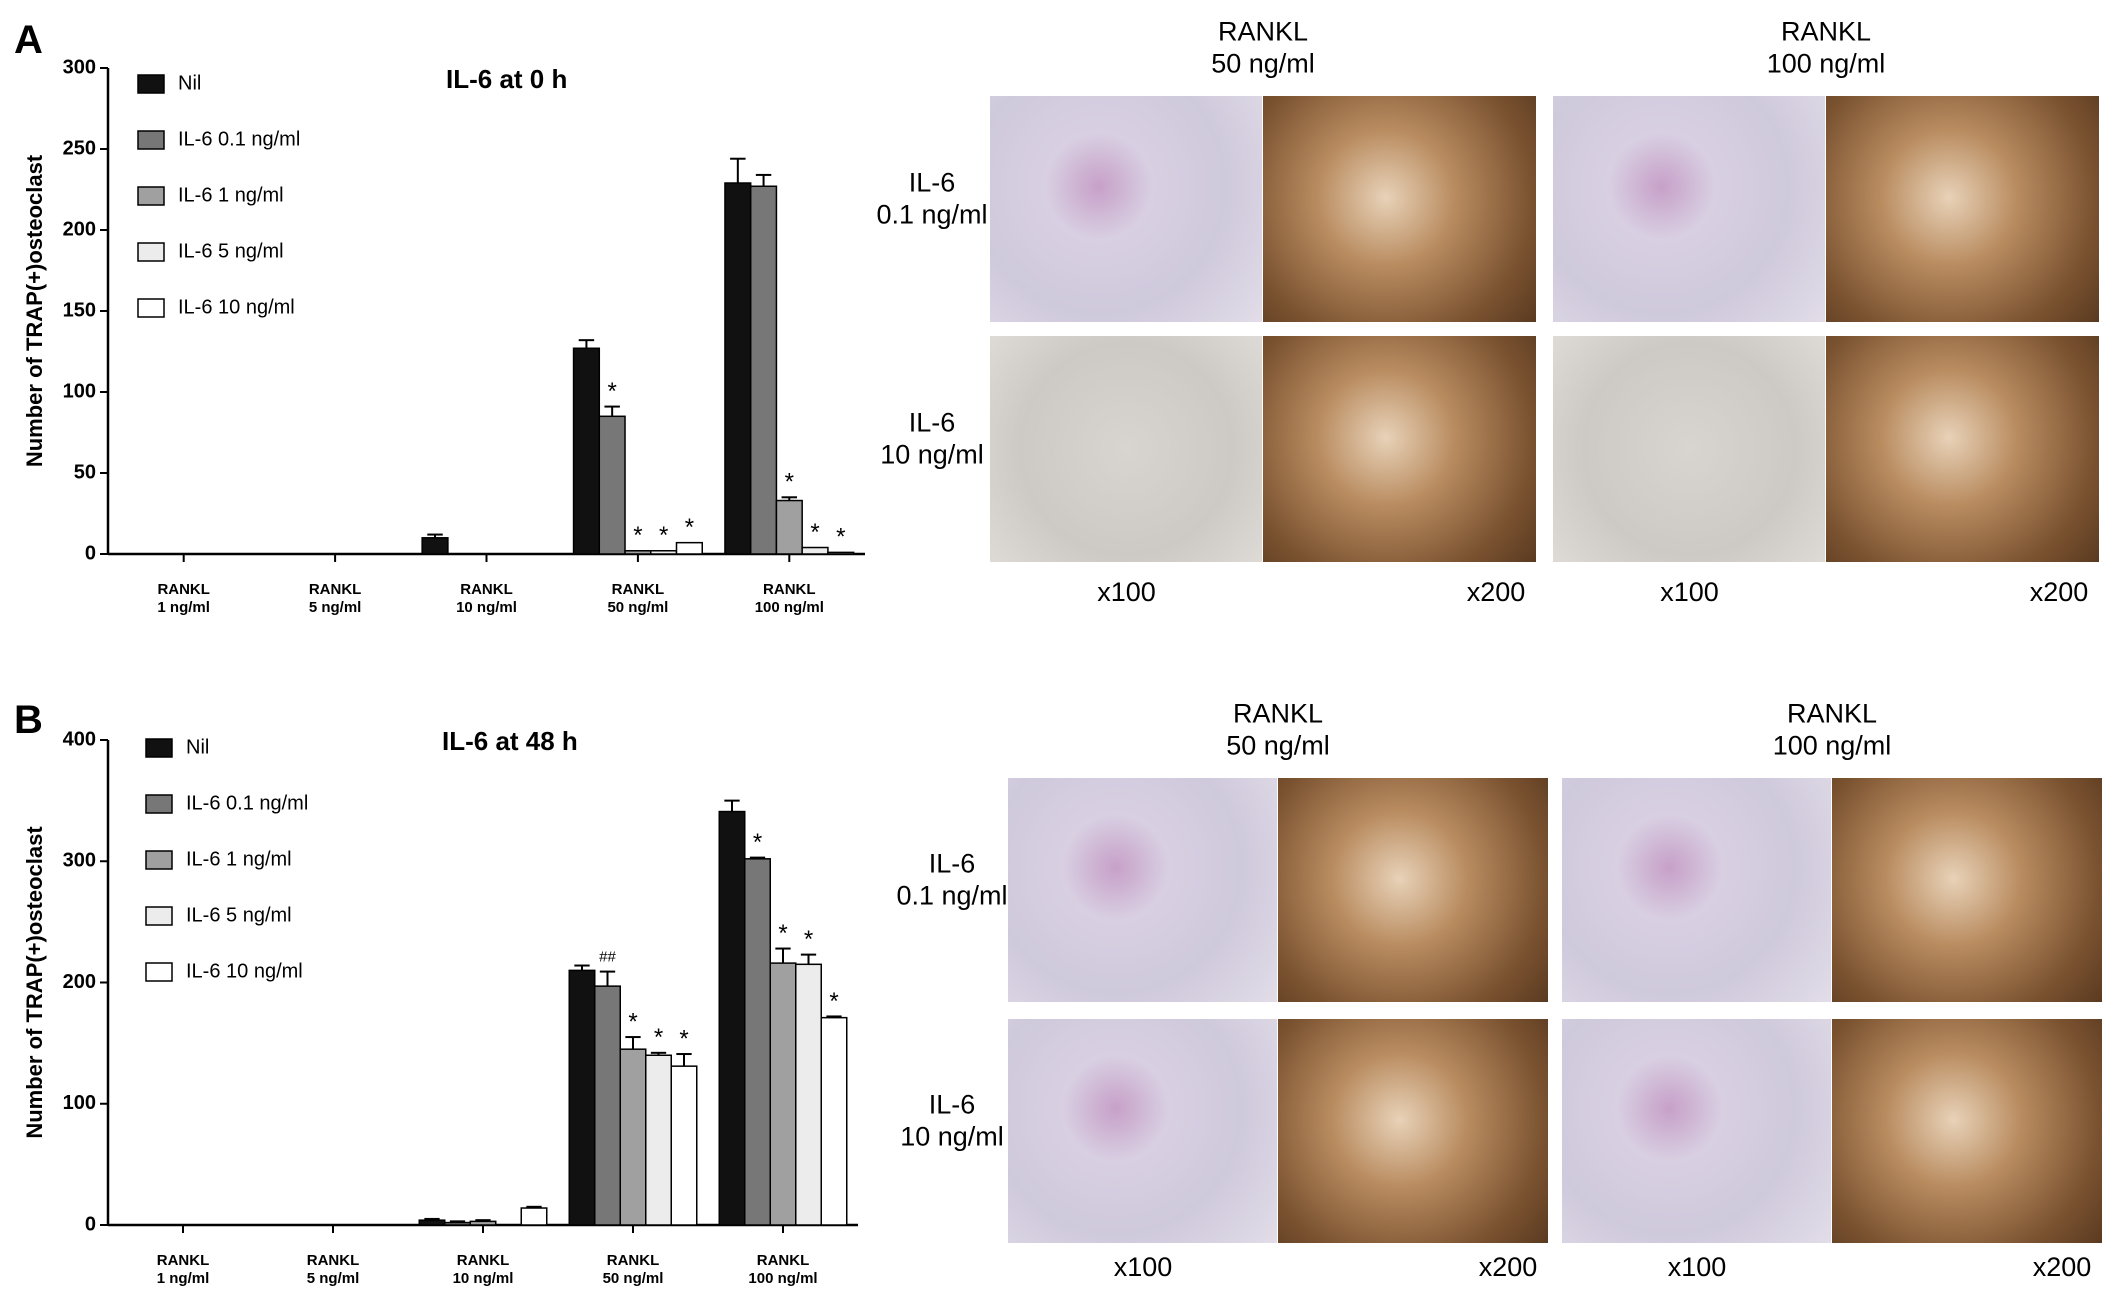 The height and width of the screenshot is (1311, 2118). Describe the element at coordinates (79, 148) in the screenshot. I see `y-tick-label: 250` at that location.